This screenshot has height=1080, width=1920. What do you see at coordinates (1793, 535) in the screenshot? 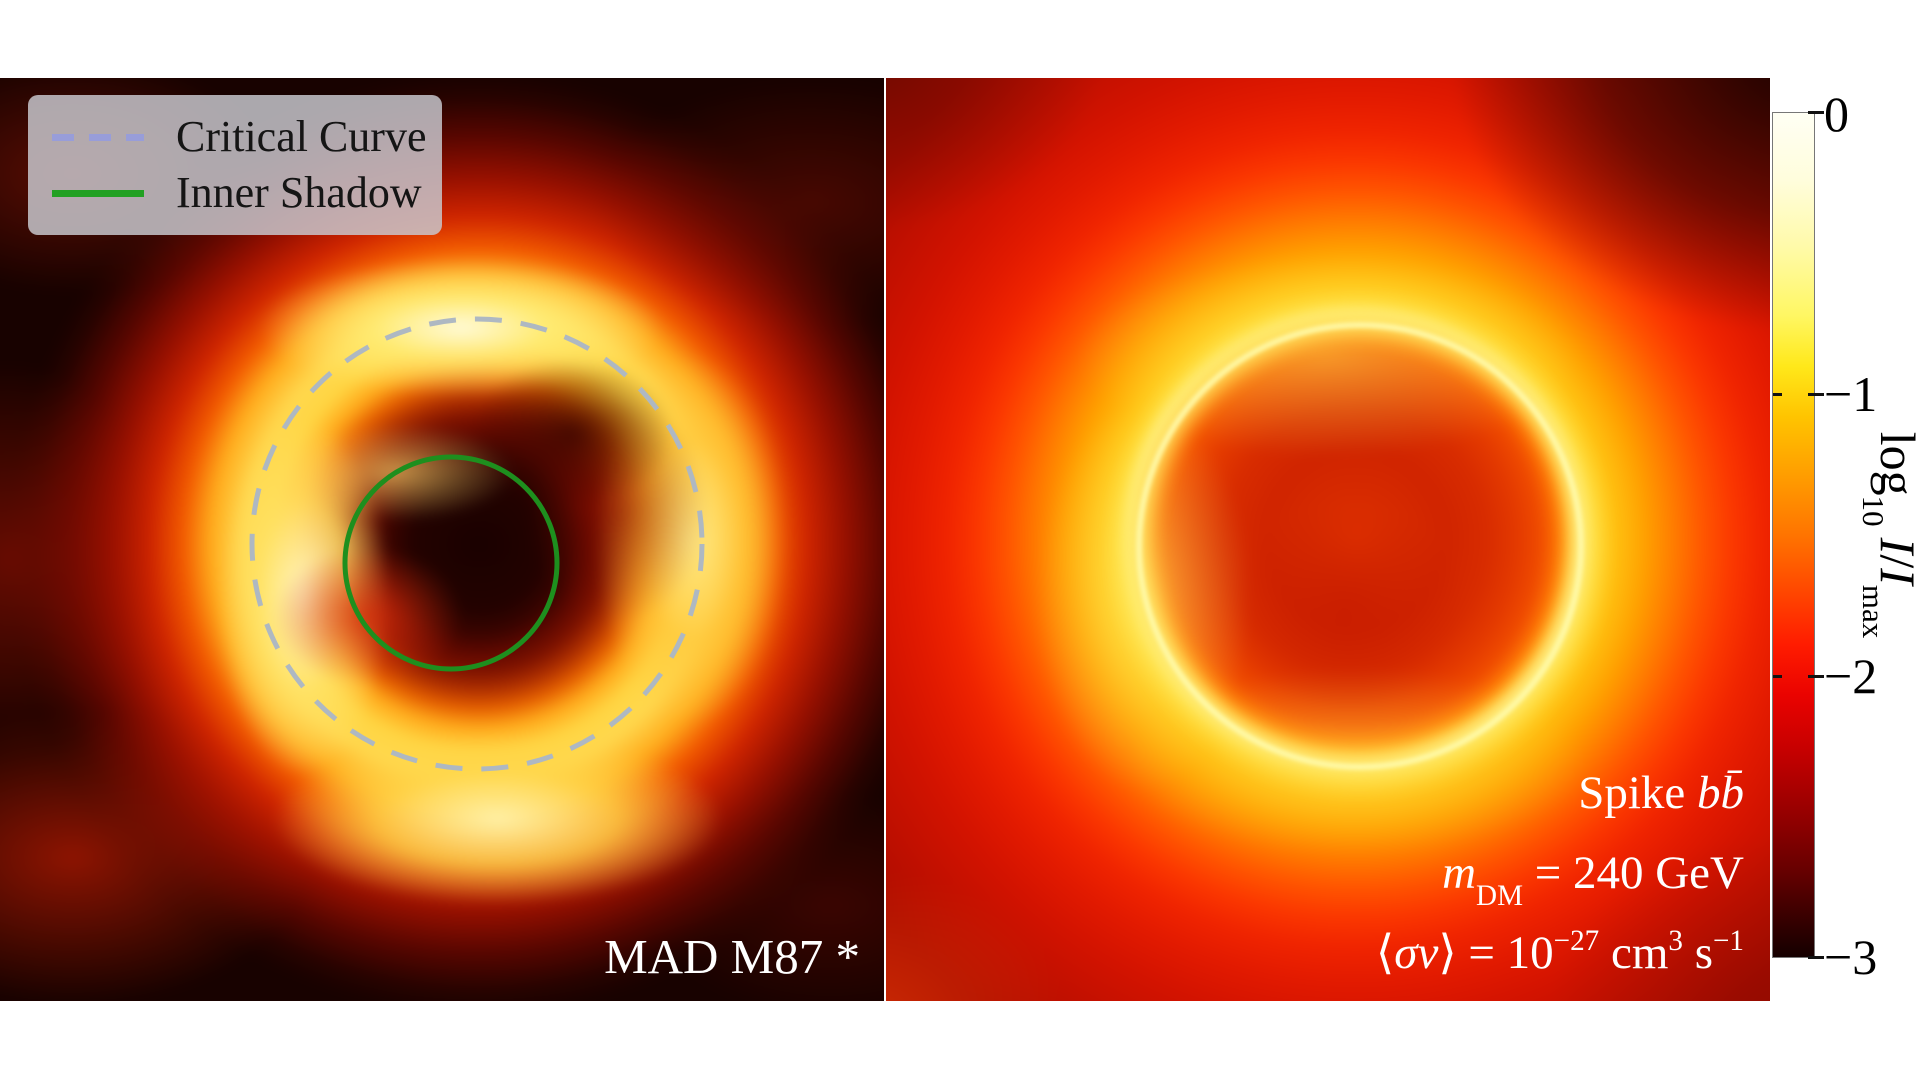
I see `colorbar` at bounding box center [1793, 535].